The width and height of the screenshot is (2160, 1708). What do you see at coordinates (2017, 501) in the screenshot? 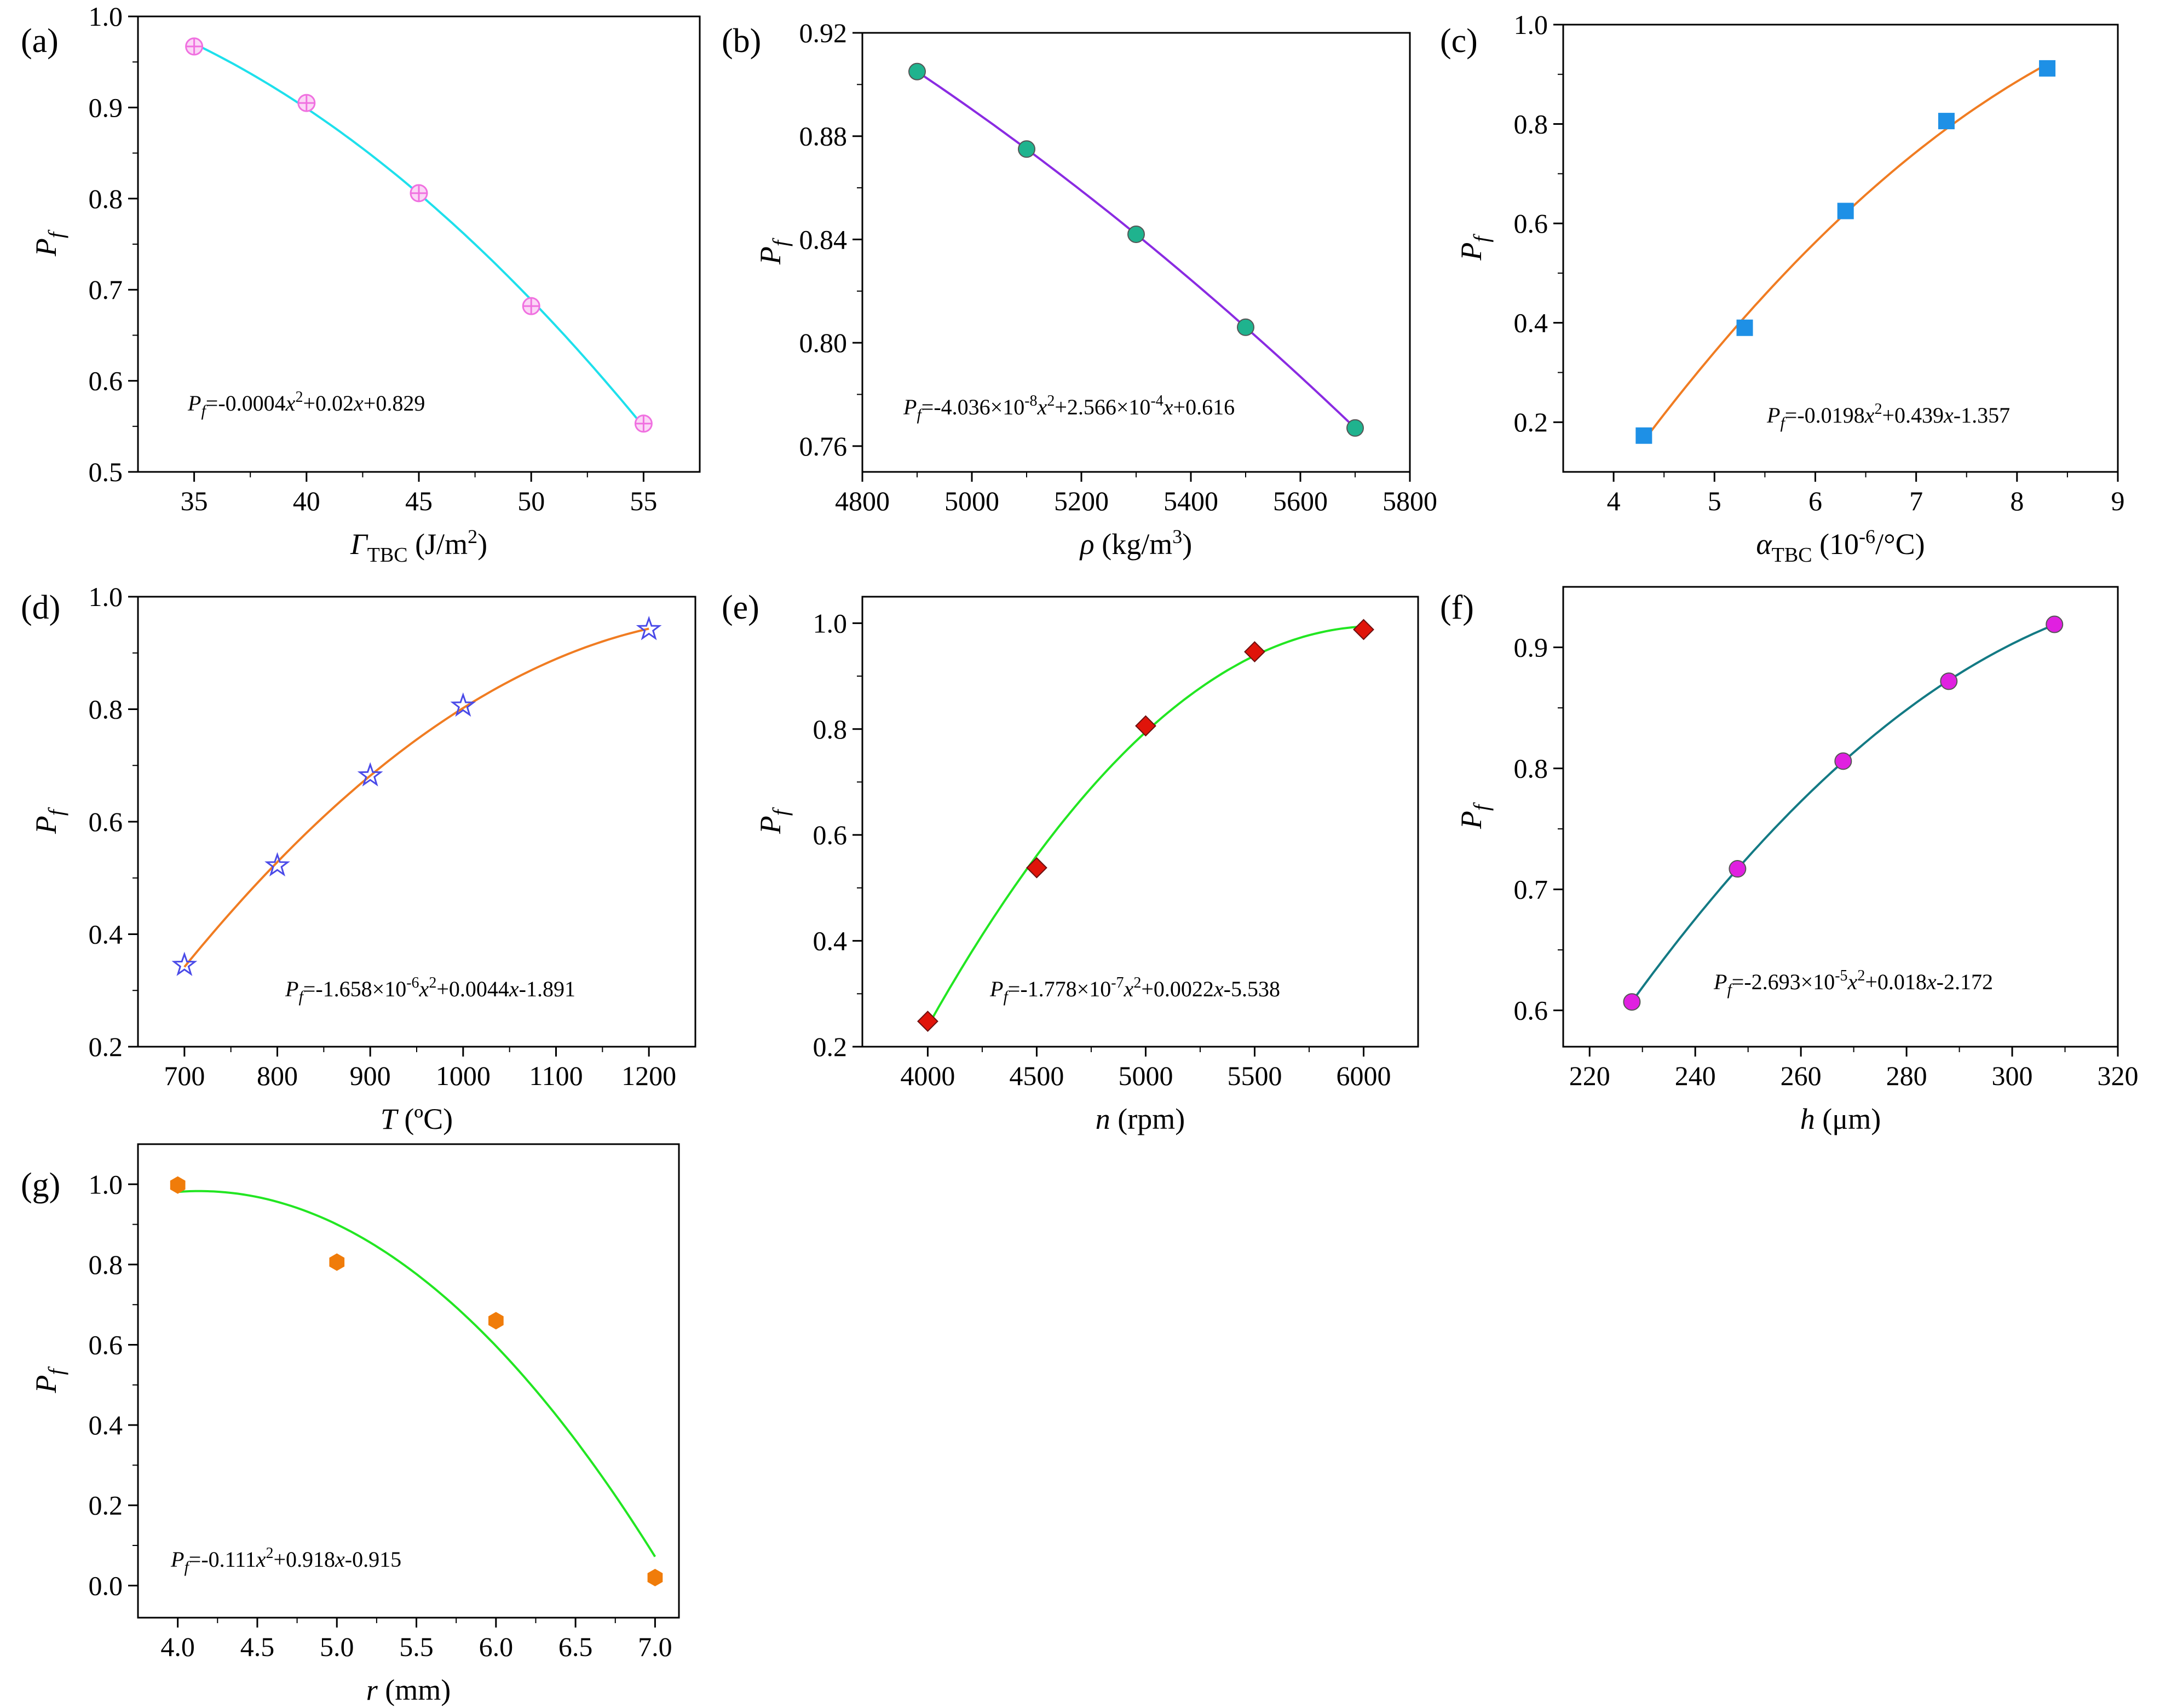
I see `x-tick-label: 8` at bounding box center [2017, 501].